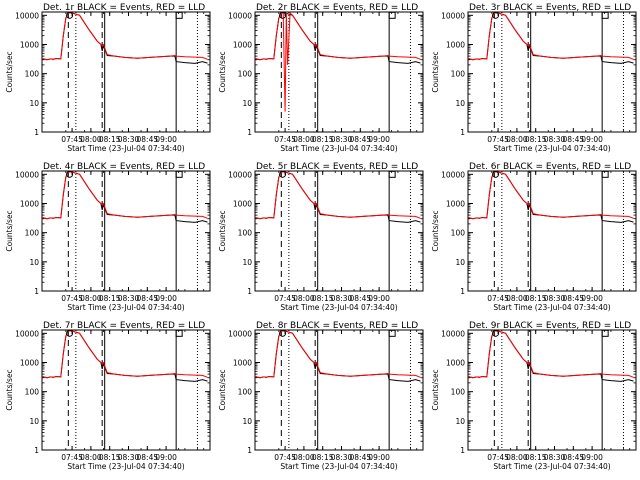 The image size is (640, 480). I want to click on panel-title: Det. 6r BLACK = Events, RED = LLD, so click(550, 167).